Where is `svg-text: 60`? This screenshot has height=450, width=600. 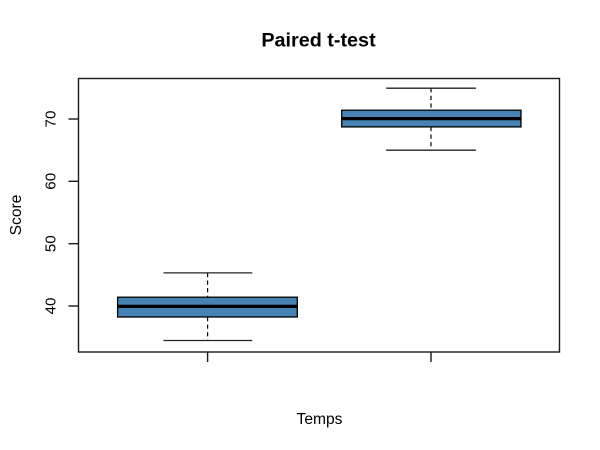 svg-text: 60 is located at coordinates (51, 181).